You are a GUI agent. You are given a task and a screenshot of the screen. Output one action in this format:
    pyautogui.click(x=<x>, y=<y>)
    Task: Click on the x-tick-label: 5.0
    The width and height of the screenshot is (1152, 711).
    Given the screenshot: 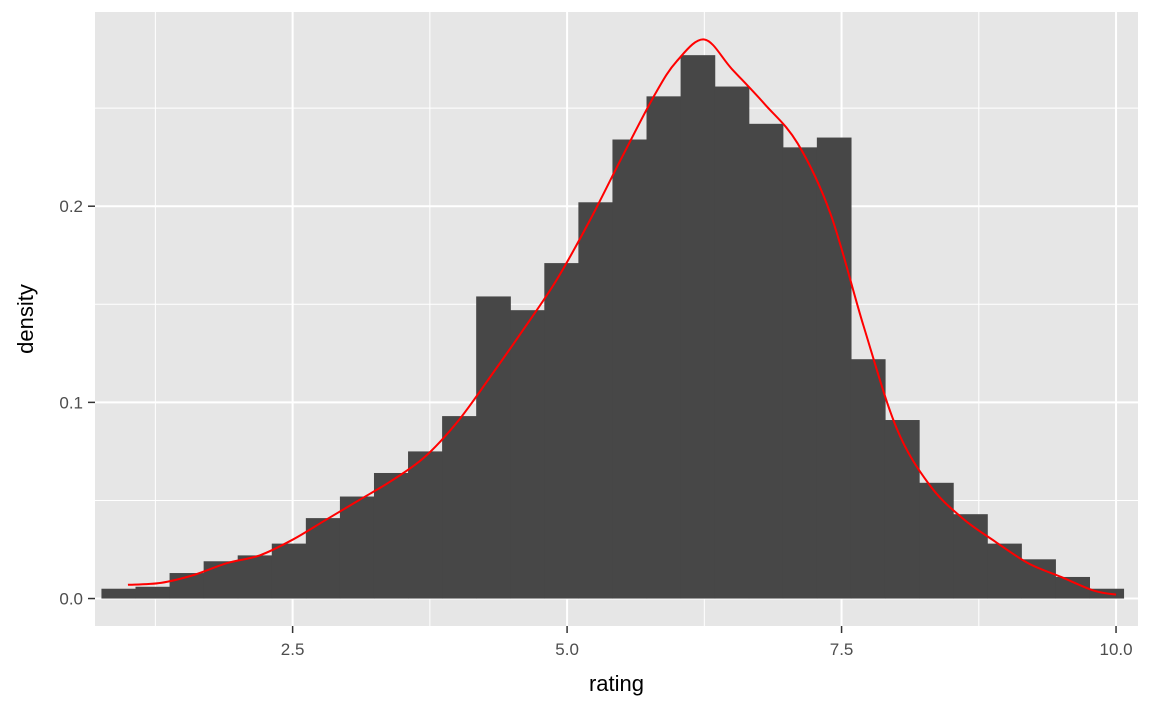 What is the action you would take?
    pyautogui.click(x=567, y=649)
    